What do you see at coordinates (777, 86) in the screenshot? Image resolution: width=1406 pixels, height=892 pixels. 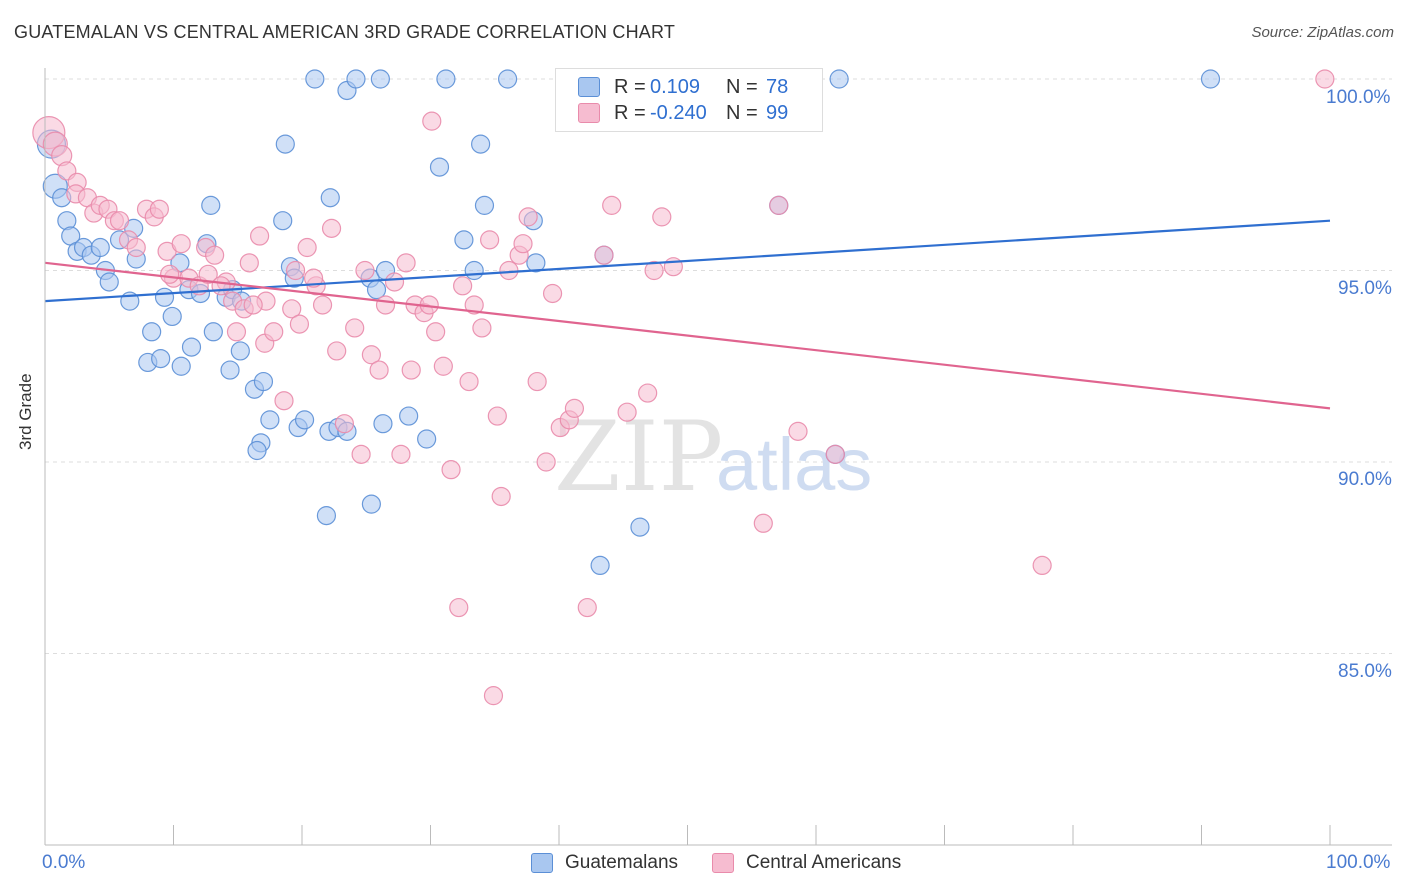 I see `n-value: 78` at bounding box center [777, 86].